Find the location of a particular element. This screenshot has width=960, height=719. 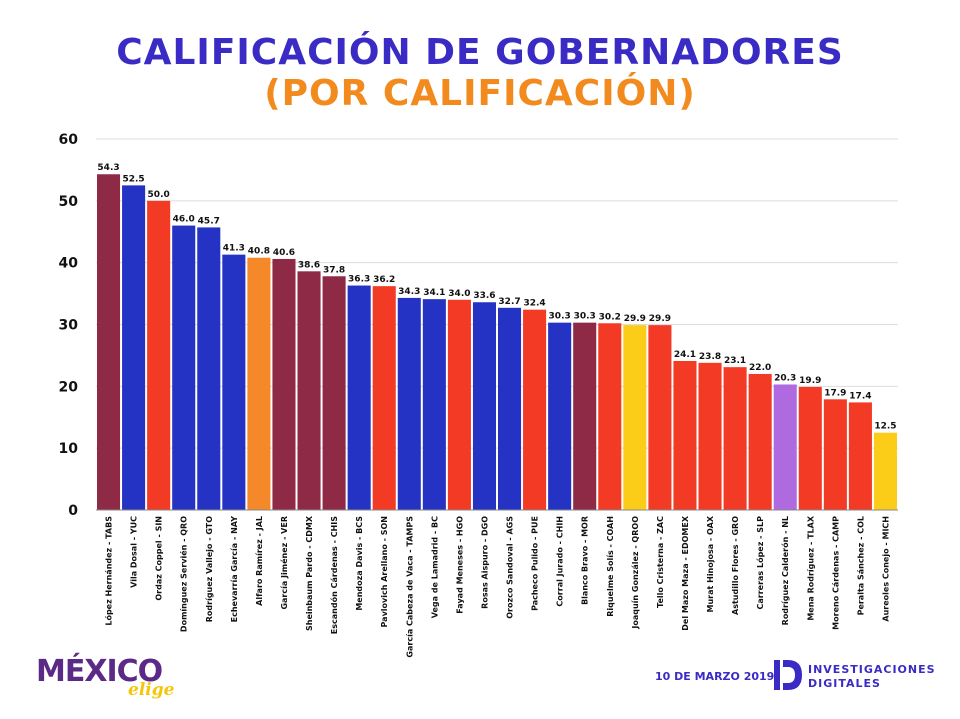

x-tick-label: Echevarría García - NAY is located at coordinates (234, 569).